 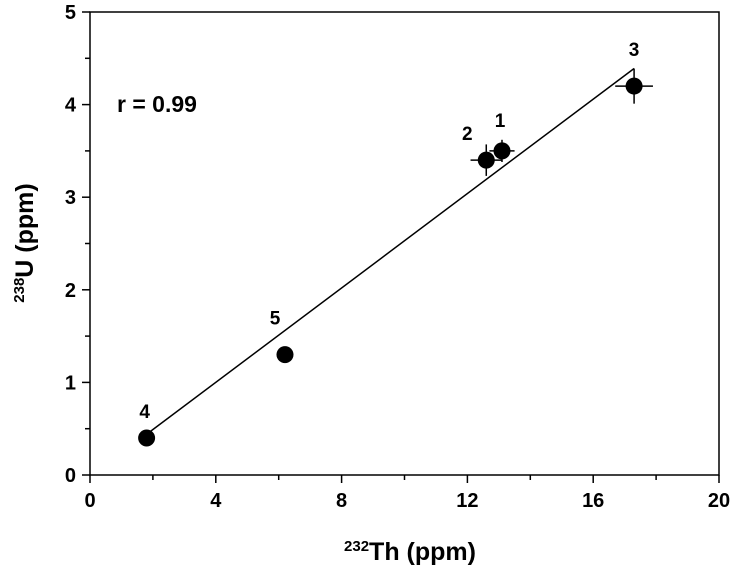 What do you see at coordinates (341, 501) in the screenshot?
I see `x-tick-label: 8` at bounding box center [341, 501].